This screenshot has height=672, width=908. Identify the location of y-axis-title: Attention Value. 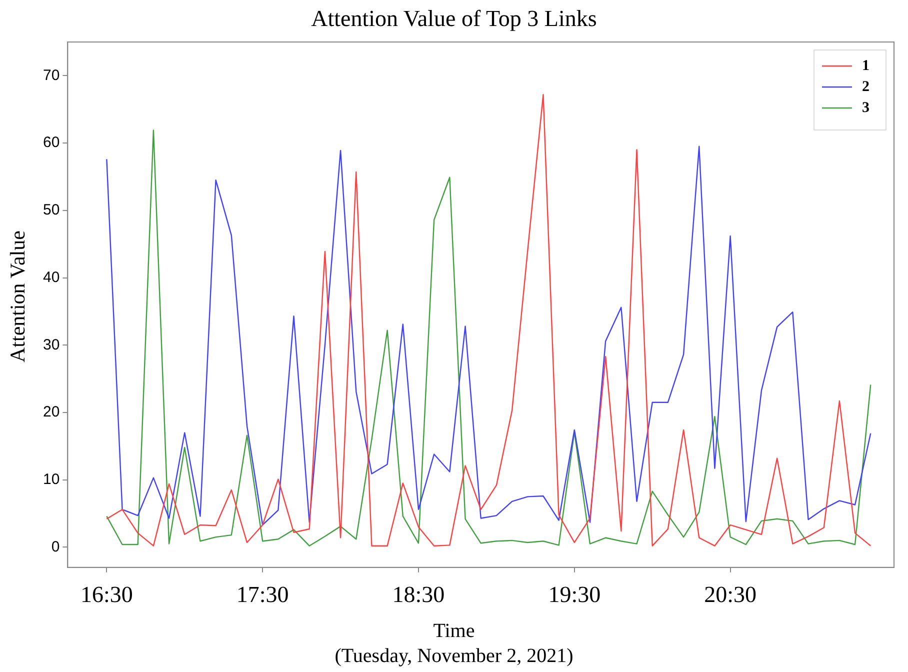
(18, 297).